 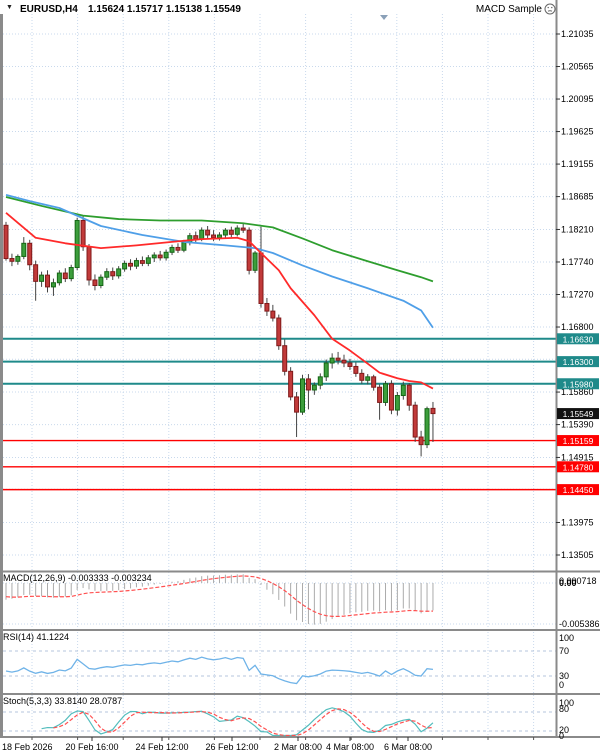 What do you see at coordinates (219, 596) in the screenshot?
I see `macd-signal-line` at bounding box center [219, 596].